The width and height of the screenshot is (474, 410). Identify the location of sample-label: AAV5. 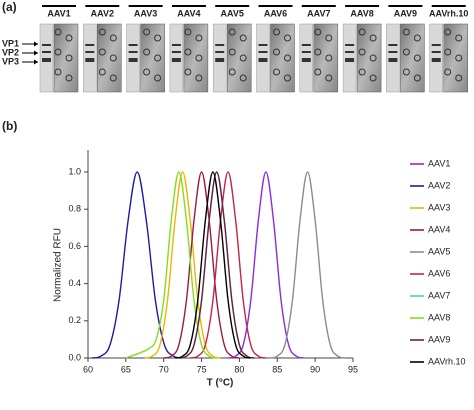
(232, 13).